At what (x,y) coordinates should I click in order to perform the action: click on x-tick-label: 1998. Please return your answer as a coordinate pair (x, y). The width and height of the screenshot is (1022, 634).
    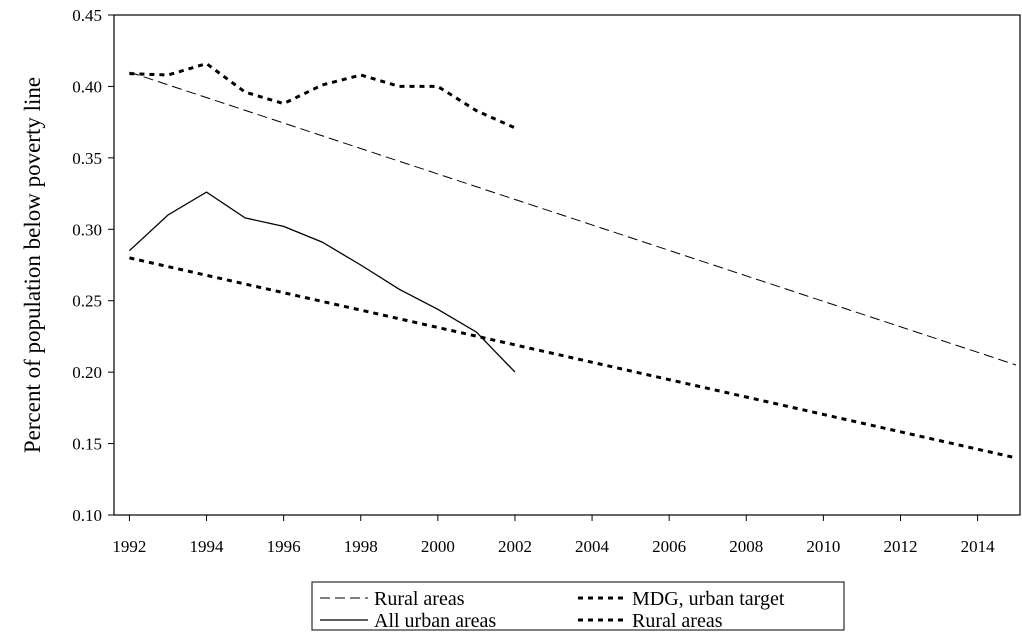
    Looking at the image, I should click on (361, 546).